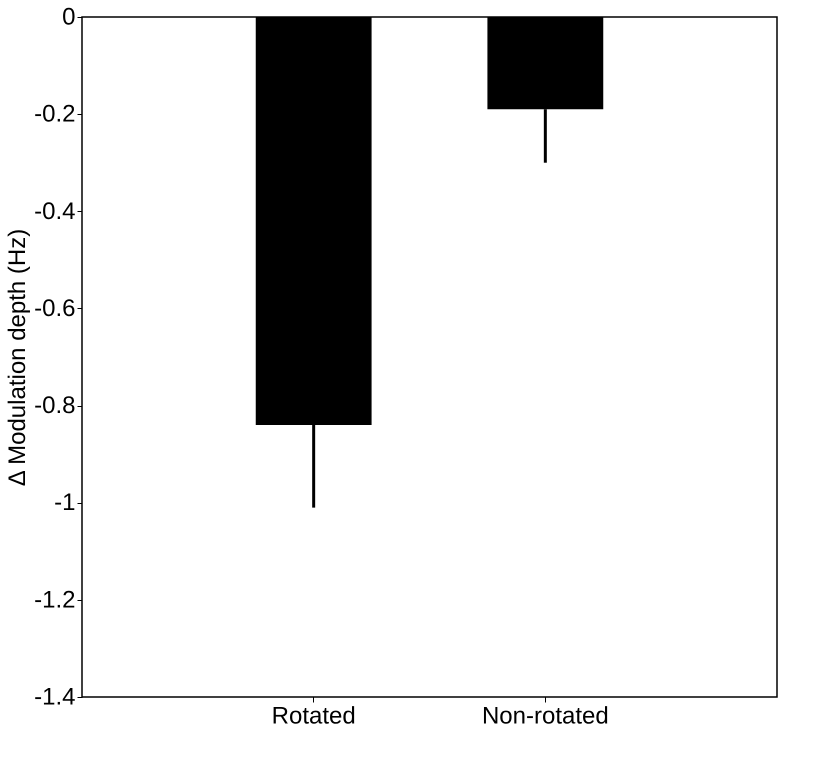 This screenshot has width=833, height=767. What do you see at coordinates (55, 211) in the screenshot?
I see `y-tick-label: -0.4` at bounding box center [55, 211].